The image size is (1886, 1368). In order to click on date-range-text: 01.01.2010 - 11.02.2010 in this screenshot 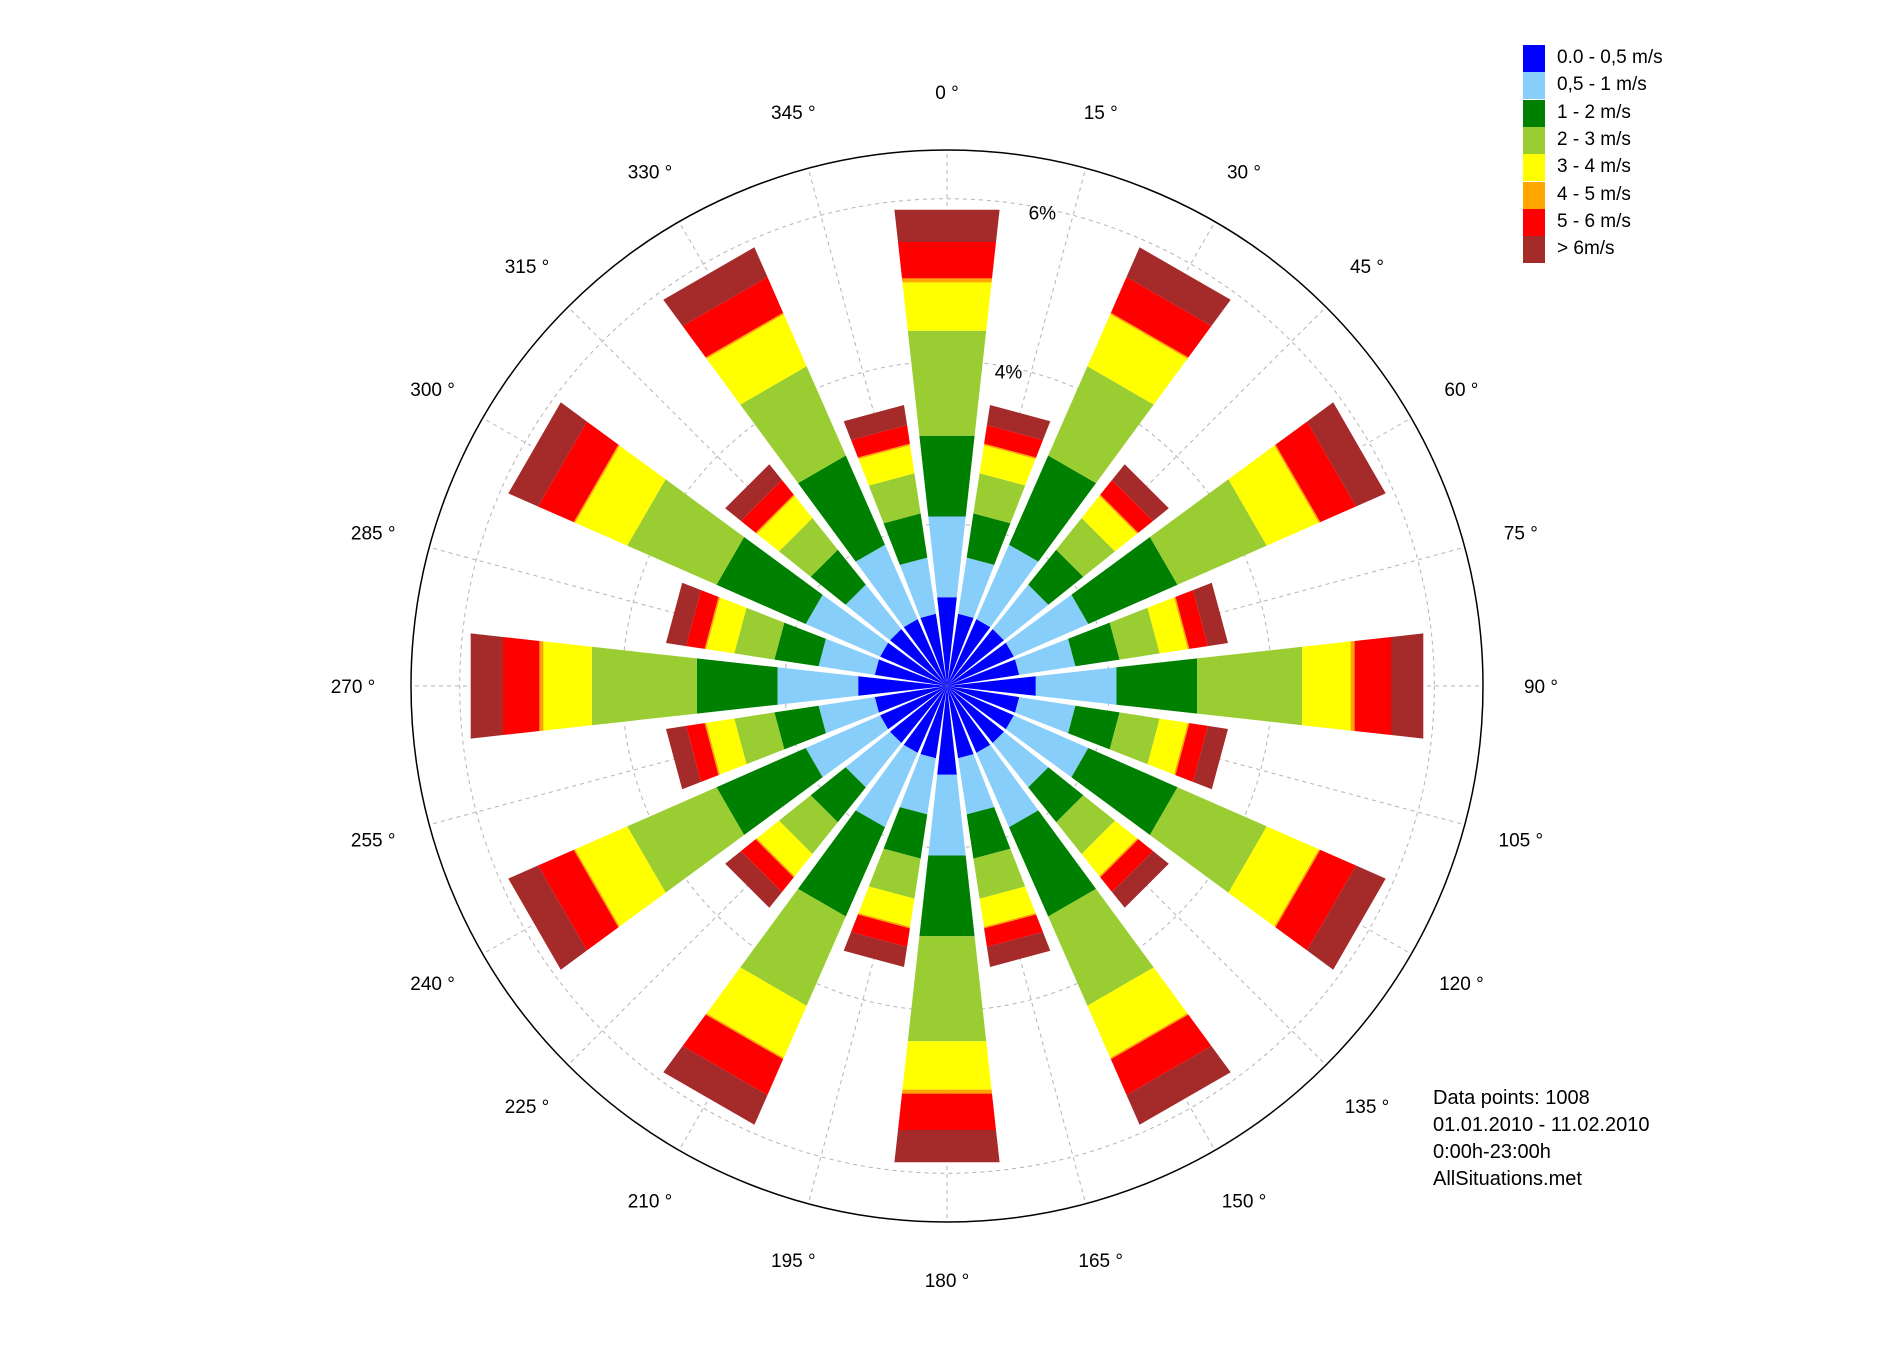, I will do `click(1541, 1125)`.